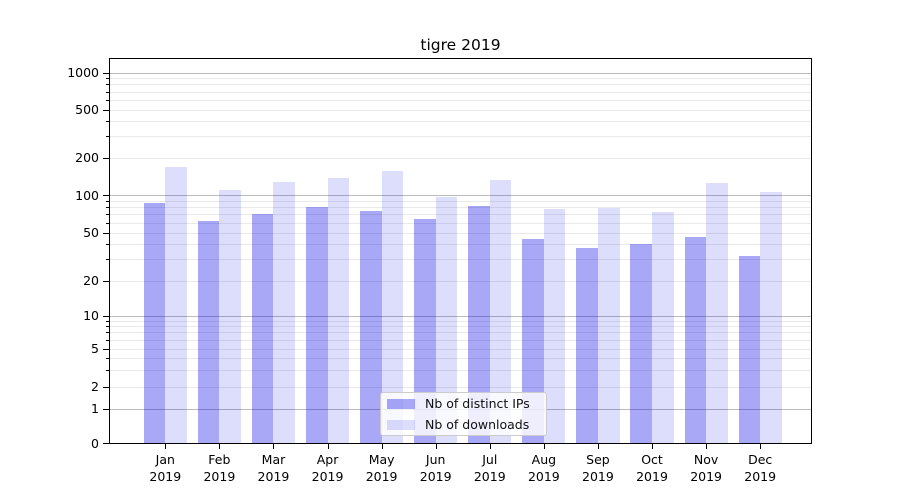  Describe the element at coordinates (95, 408) in the screenshot. I see `y-tick-label: 1` at that location.